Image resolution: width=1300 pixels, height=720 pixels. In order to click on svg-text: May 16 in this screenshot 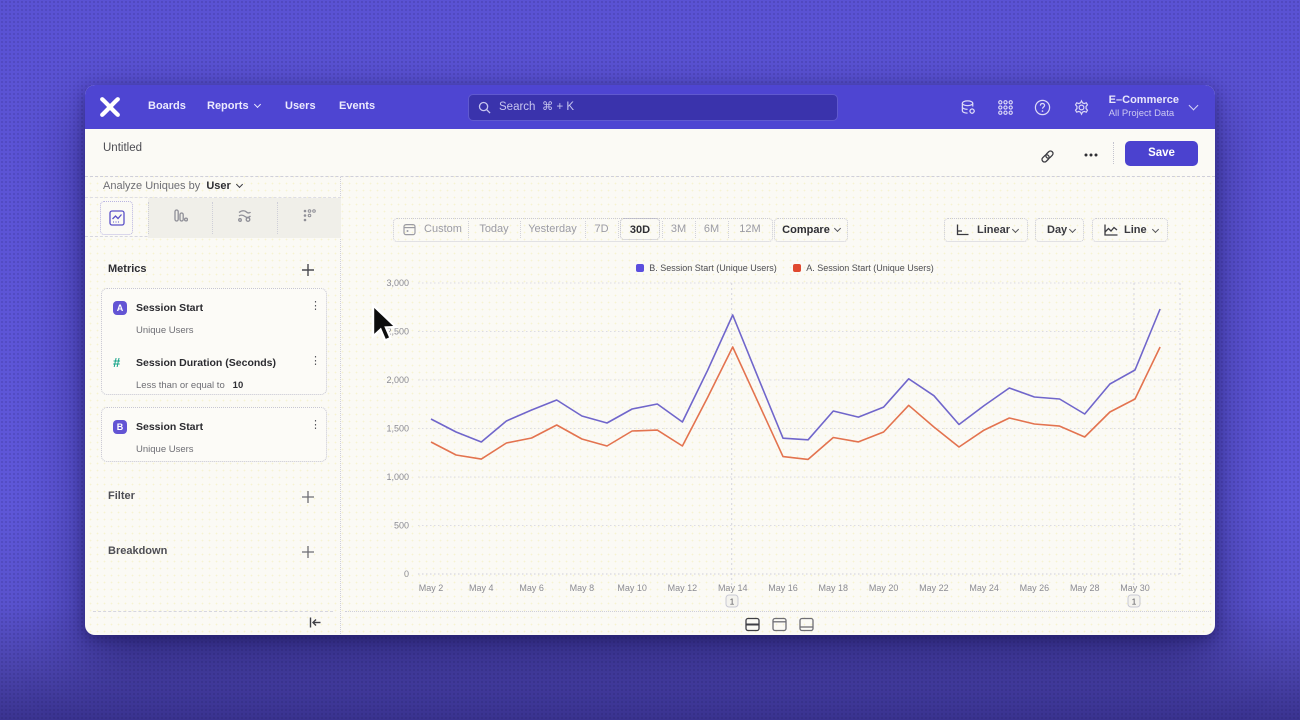, I will do `click(783, 588)`.